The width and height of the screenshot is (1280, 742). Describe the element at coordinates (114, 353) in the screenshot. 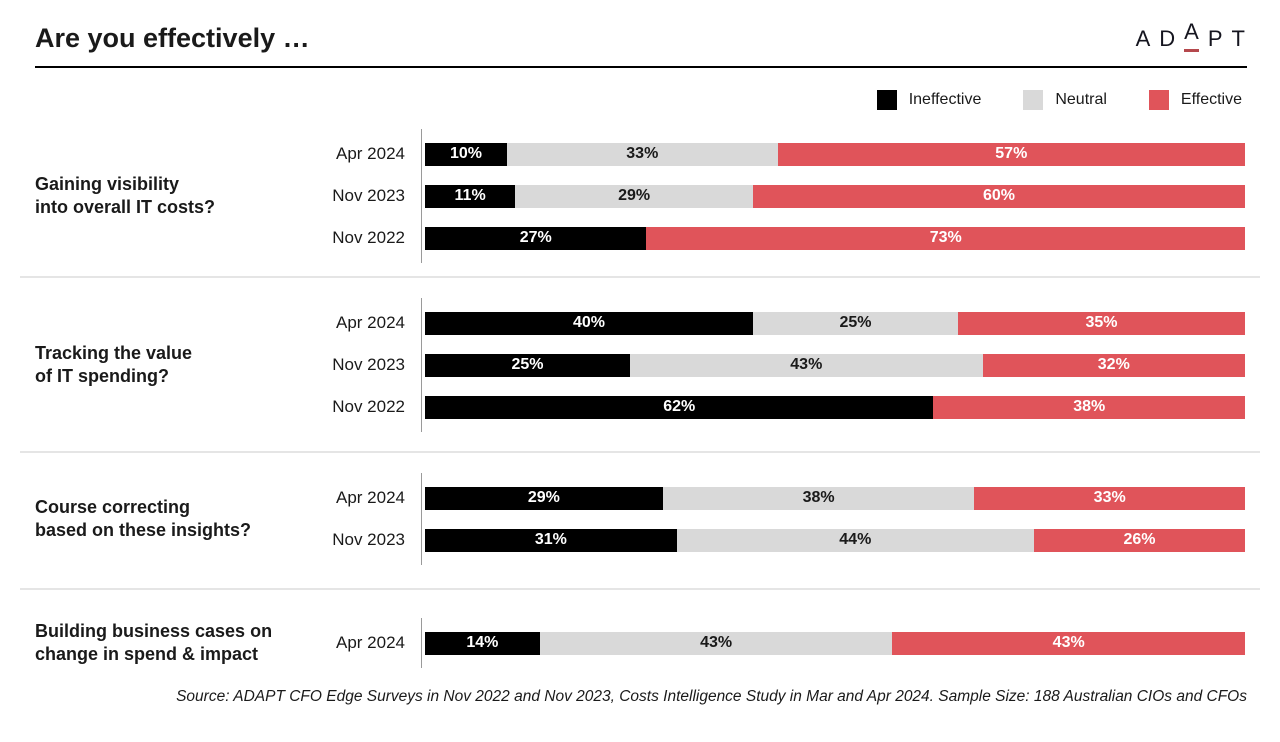

I see `question-label-line: Tracking the value` at that location.